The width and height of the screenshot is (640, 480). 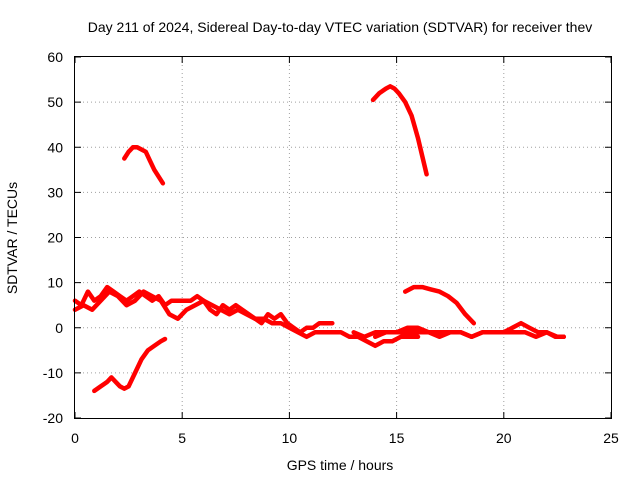 What do you see at coordinates (439, 305) in the screenshot?
I see `series-upper-right-arc` at bounding box center [439, 305].